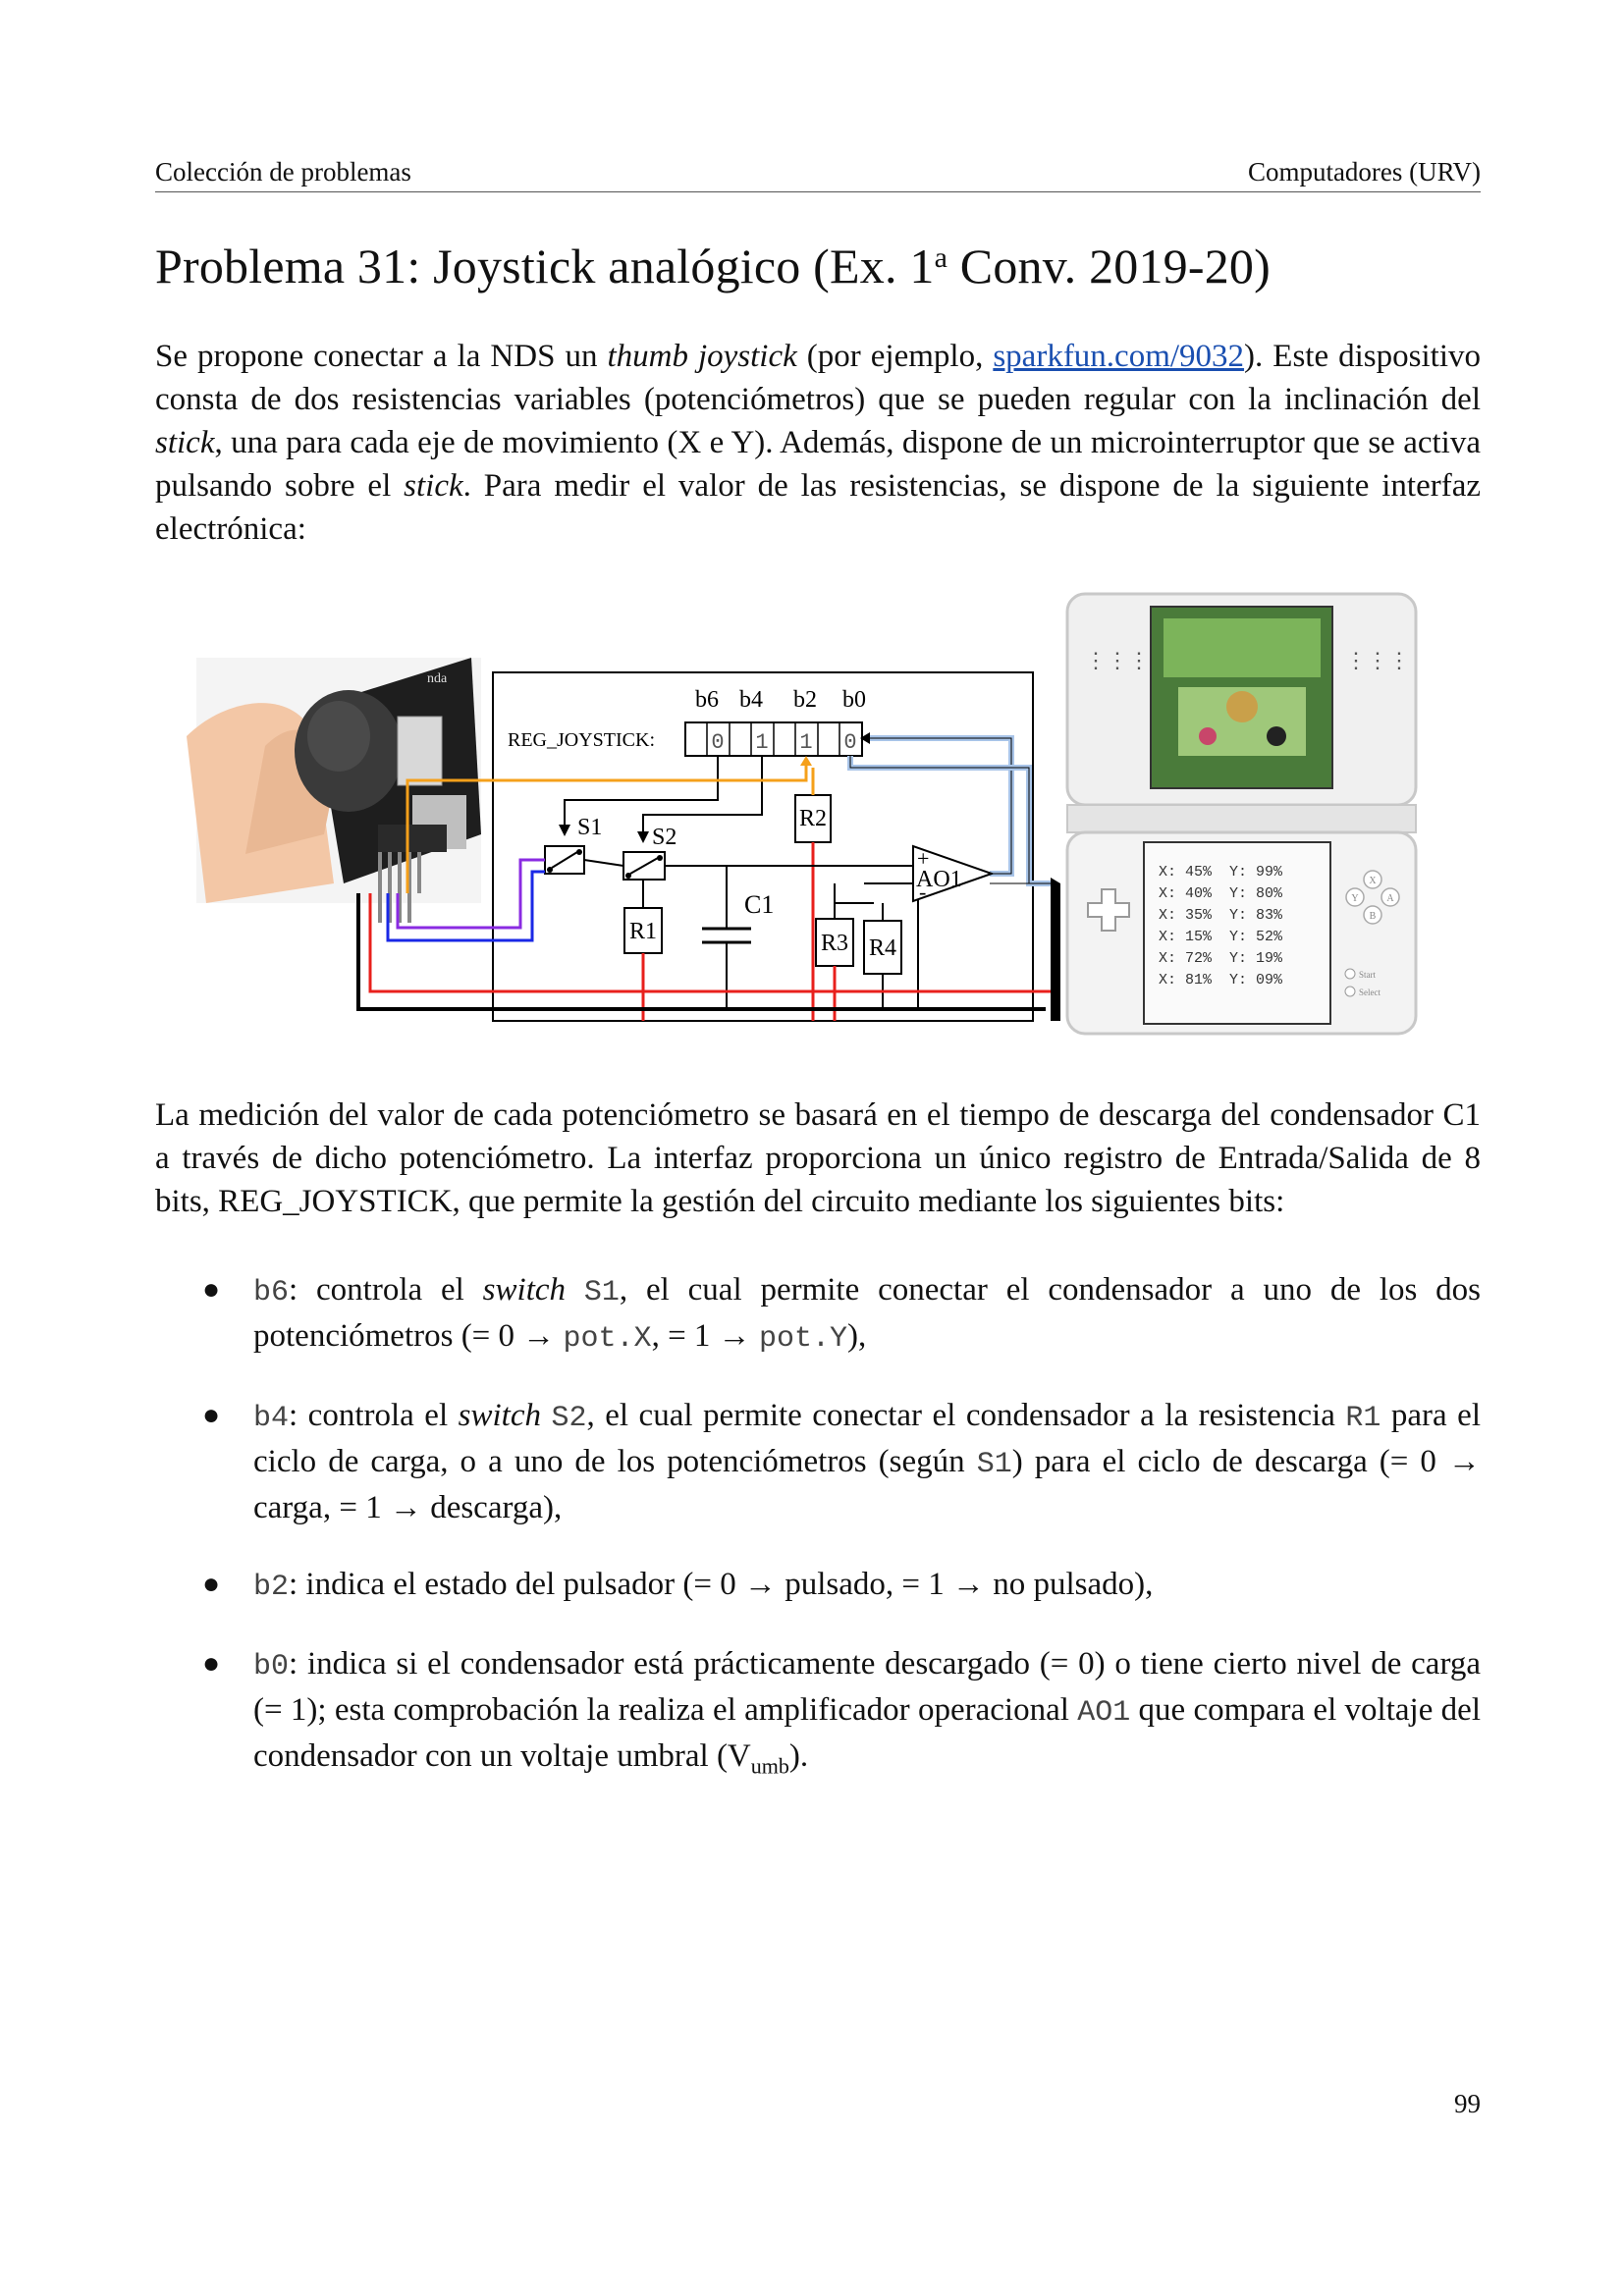 This screenshot has width=1624, height=2296. What do you see at coordinates (334, 780) in the screenshot?
I see `joystick-photo: nda` at bounding box center [334, 780].